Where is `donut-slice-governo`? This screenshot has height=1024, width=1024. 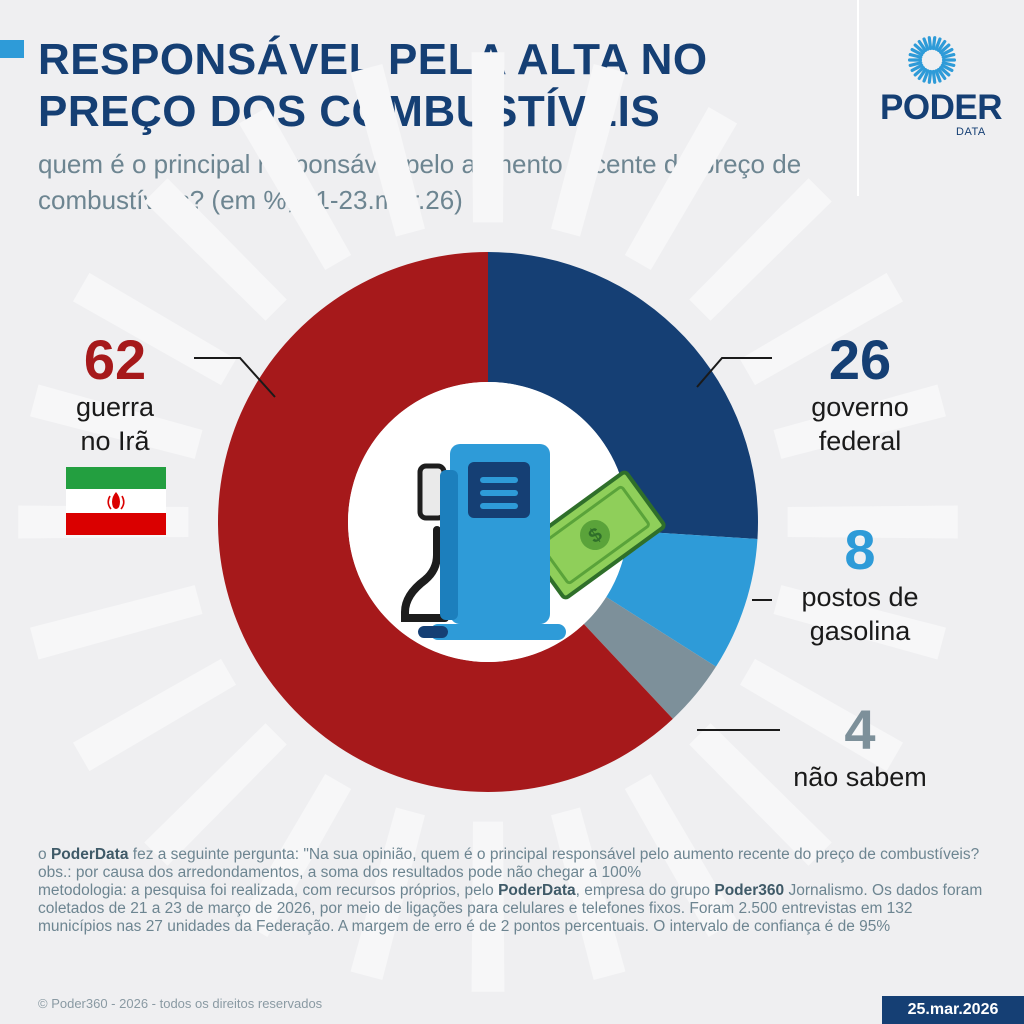 donut-slice-governo is located at coordinates (623, 395).